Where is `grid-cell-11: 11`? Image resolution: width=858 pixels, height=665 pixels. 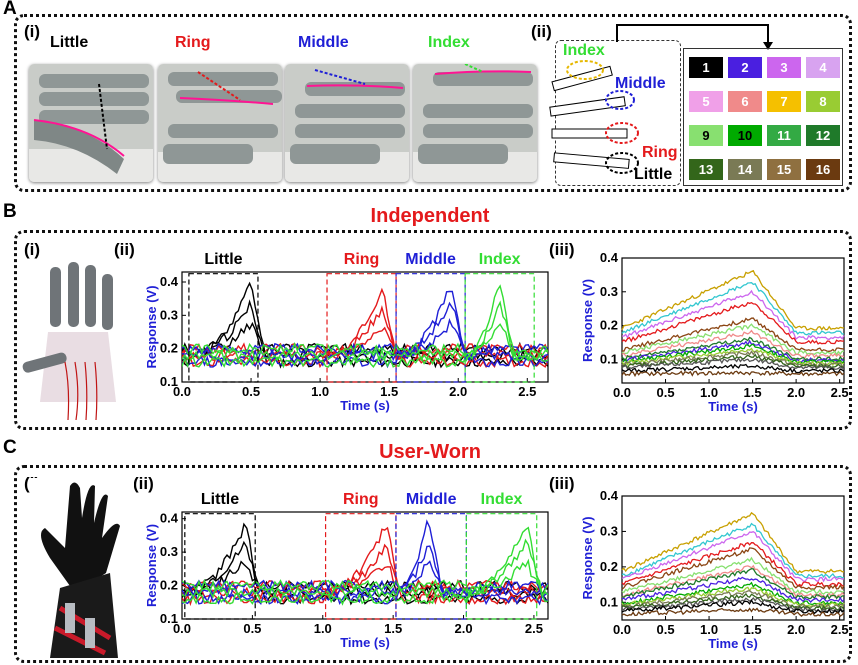 grid-cell-11: 11 is located at coordinates (784, 135).